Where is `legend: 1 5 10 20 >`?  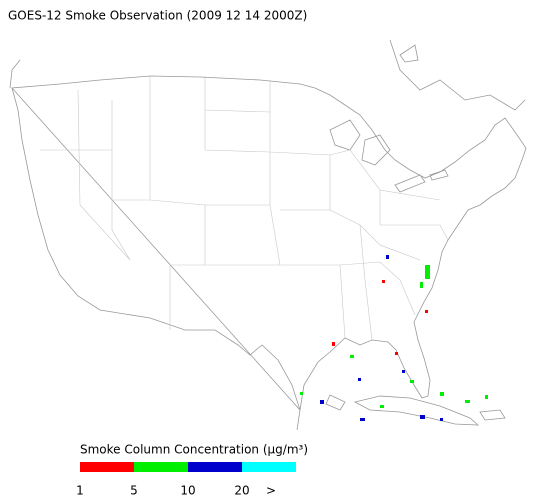 legend: 1 5 10 20 > is located at coordinates (186, 480).